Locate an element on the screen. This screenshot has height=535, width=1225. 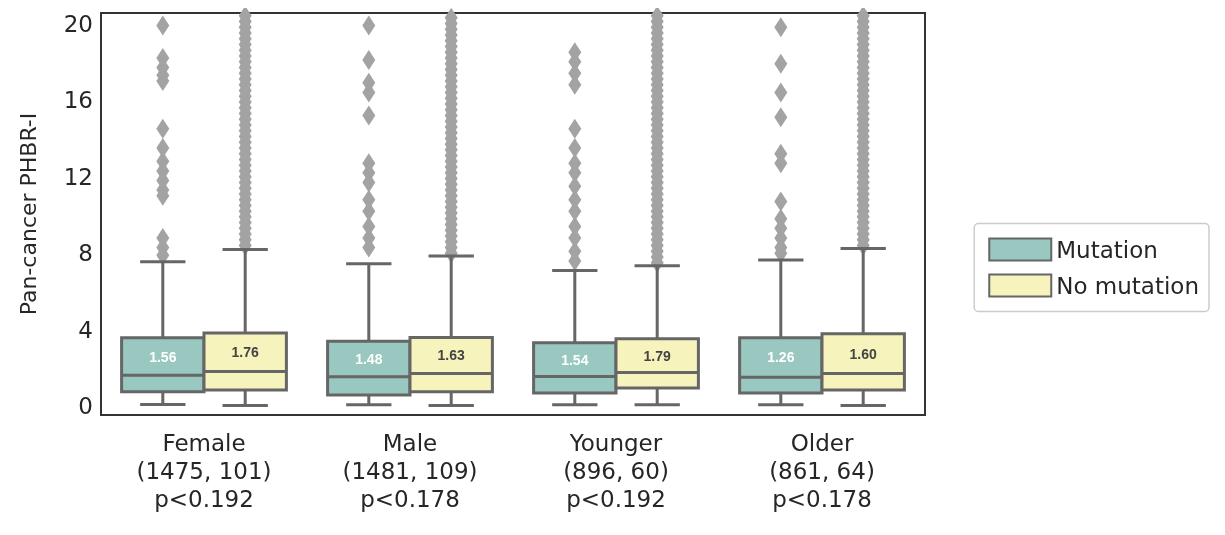
legend-label: Mutation is located at coordinates (1107, 249).